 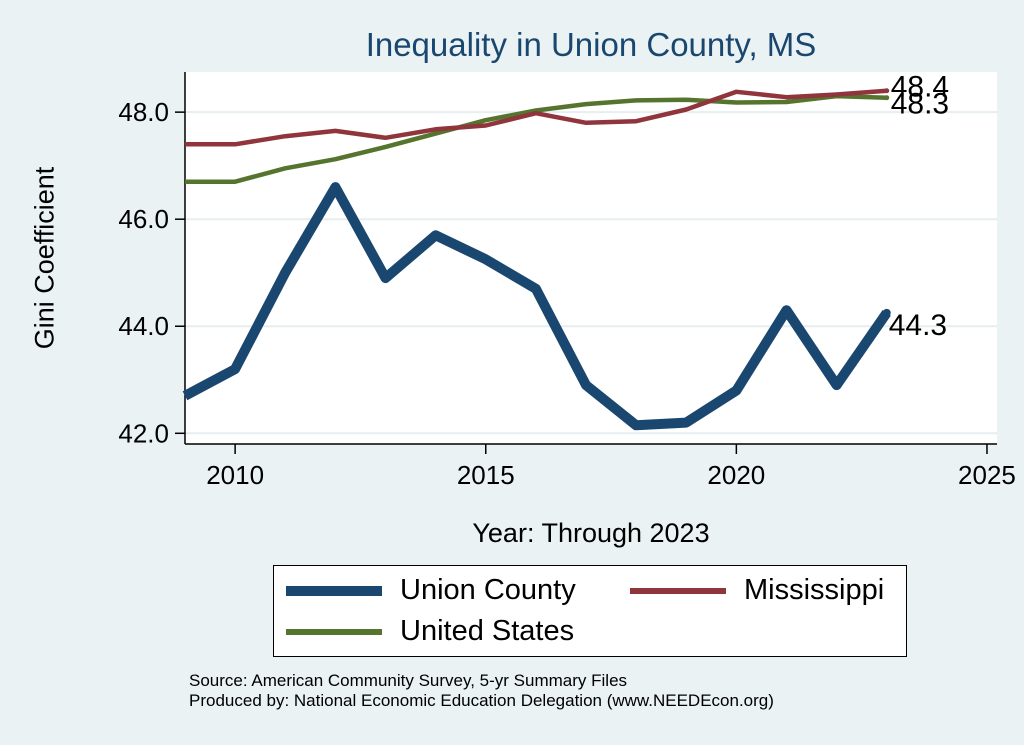 What do you see at coordinates (334, 631) in the screenshot?
I see `legend-swatch-united-states` at bounding box center [334, 631].